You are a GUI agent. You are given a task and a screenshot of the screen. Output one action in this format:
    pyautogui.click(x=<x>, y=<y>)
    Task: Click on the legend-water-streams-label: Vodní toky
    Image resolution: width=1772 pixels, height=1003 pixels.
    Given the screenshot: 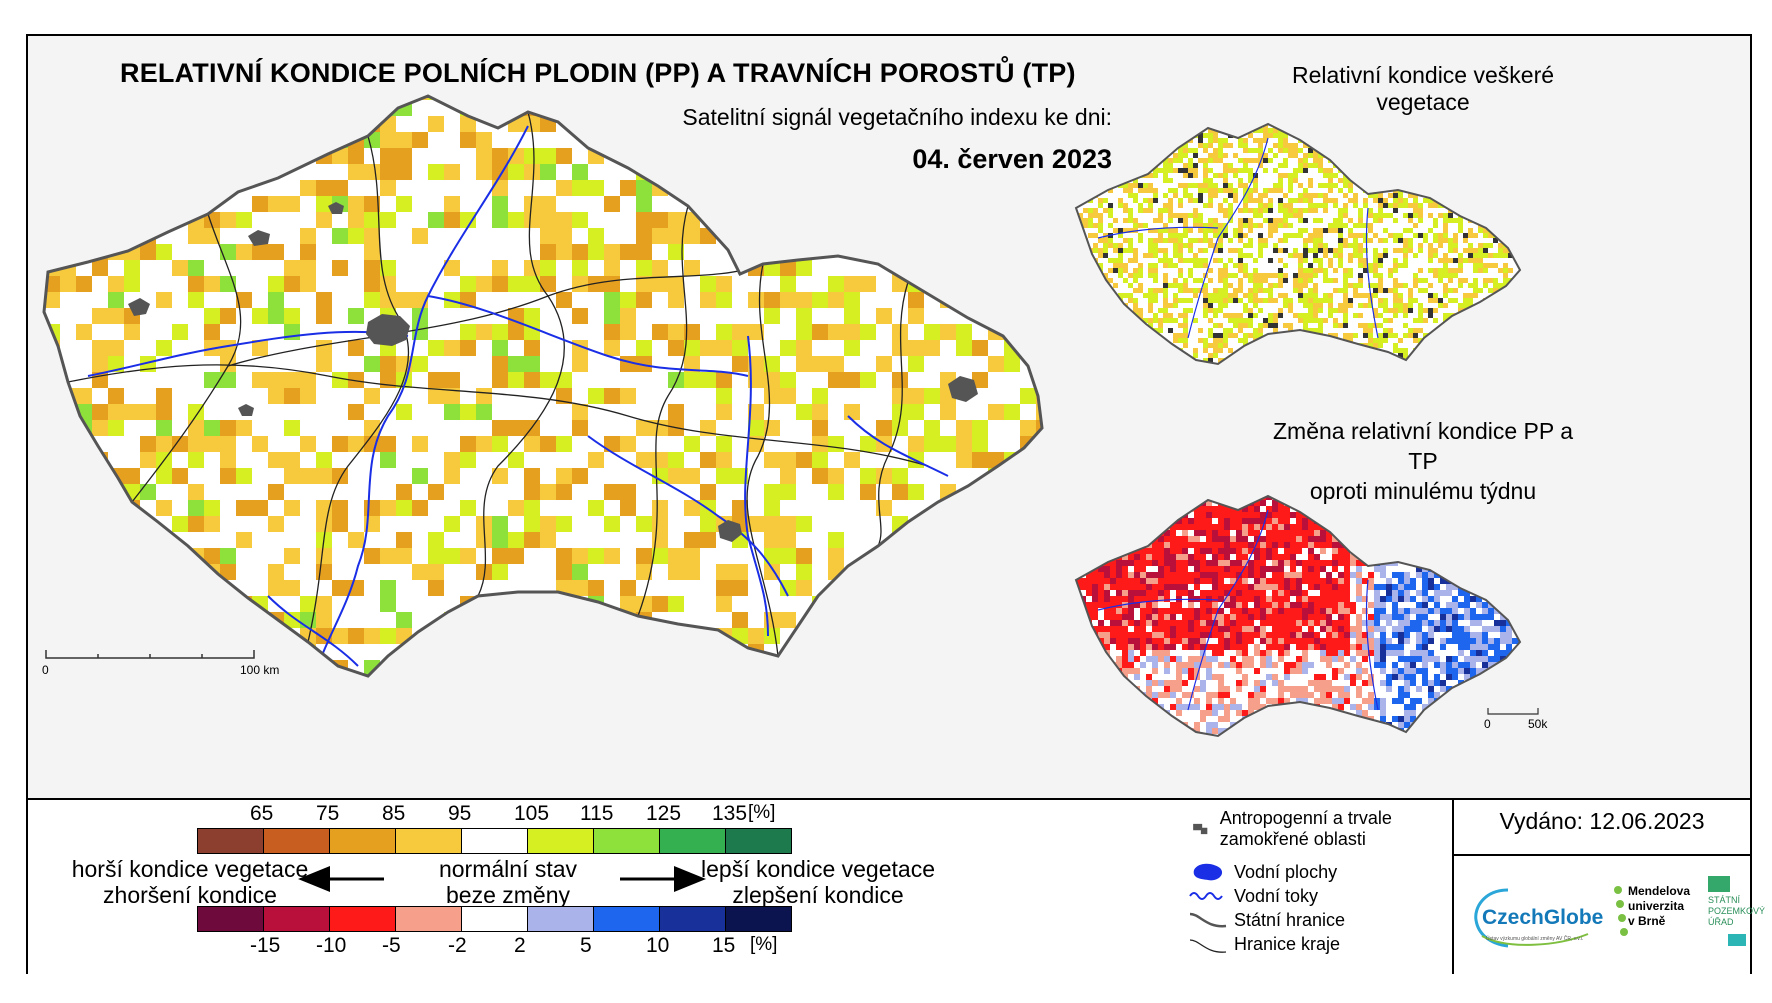 What is the action you would take?
    pyautogui.click(x=1276, y=895)
    